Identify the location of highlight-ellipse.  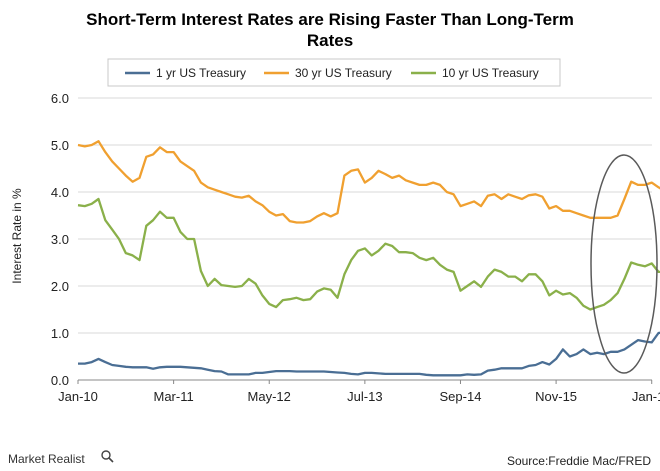
(624, 264).